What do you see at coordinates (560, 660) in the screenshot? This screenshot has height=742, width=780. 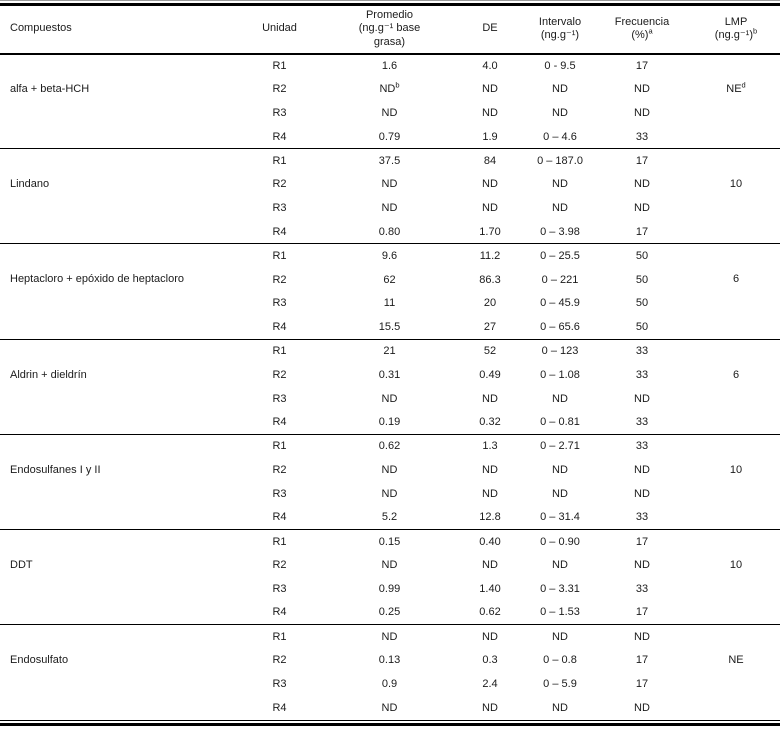 I see `intervalo-cell: 0 – 0.8` at bounding box center [560, 660].